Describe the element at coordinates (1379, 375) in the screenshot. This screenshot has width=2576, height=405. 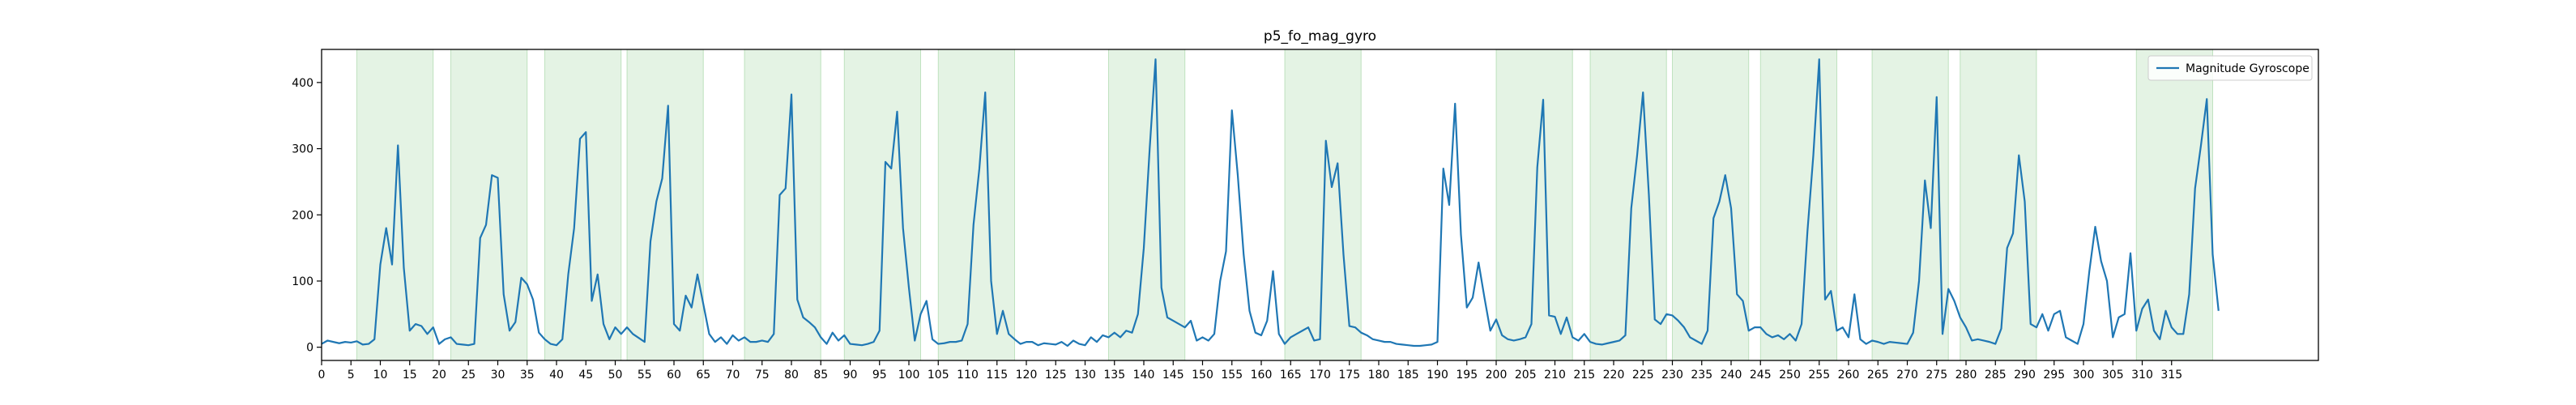
I see `x-tick-label: 180` at that location.